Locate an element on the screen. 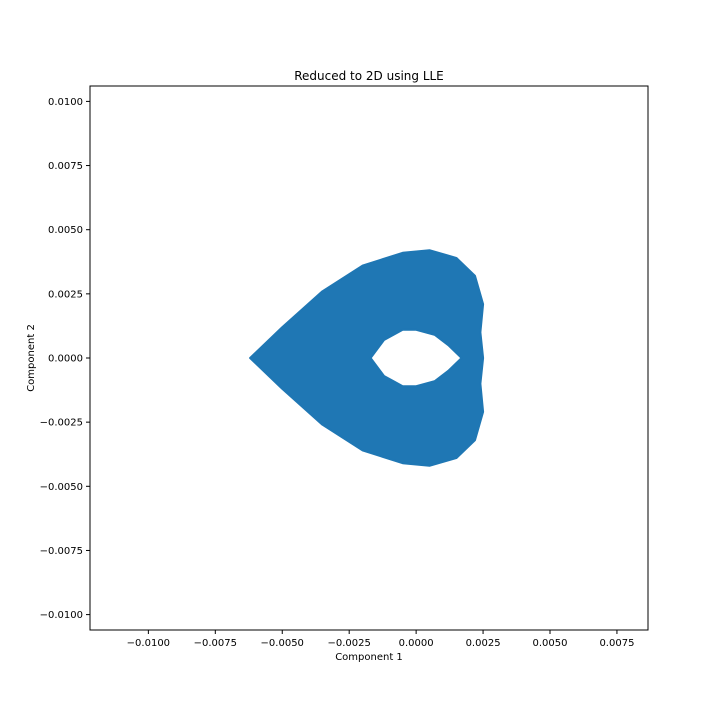 Image resolution: width=720 pixels, height=720 pixels. y-tick-label: 0.0000 is located at coordinates (65, 359).